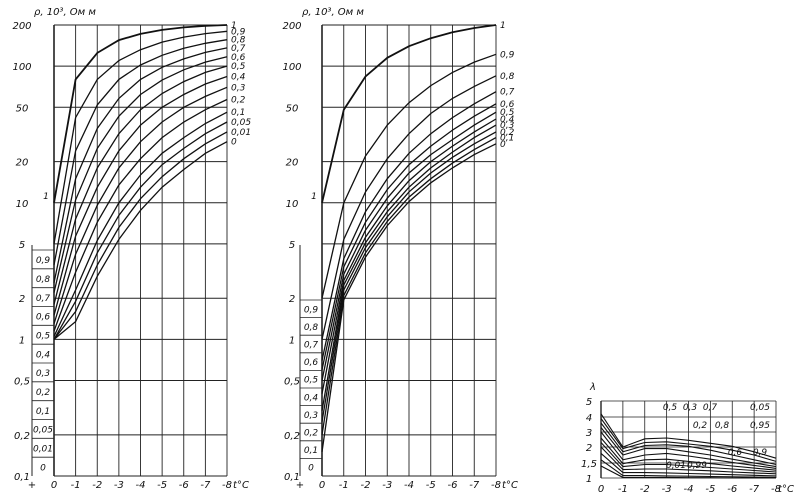 Image resolution: width=807 pixels, height=502 pixels. I want to click on left-scale-label: 0,4, so click(43, 355).